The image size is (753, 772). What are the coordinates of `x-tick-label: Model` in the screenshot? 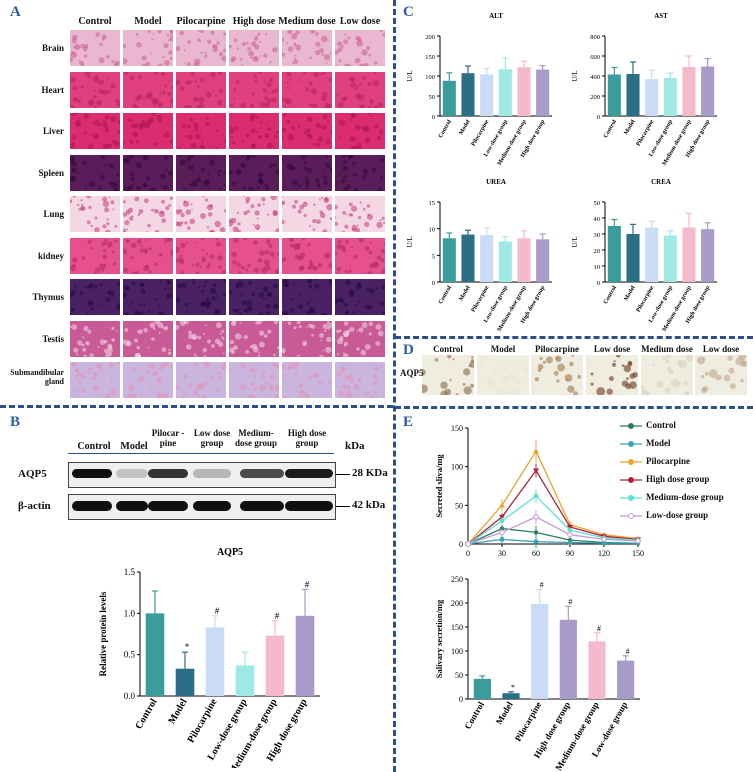 It's located at (465, 293).